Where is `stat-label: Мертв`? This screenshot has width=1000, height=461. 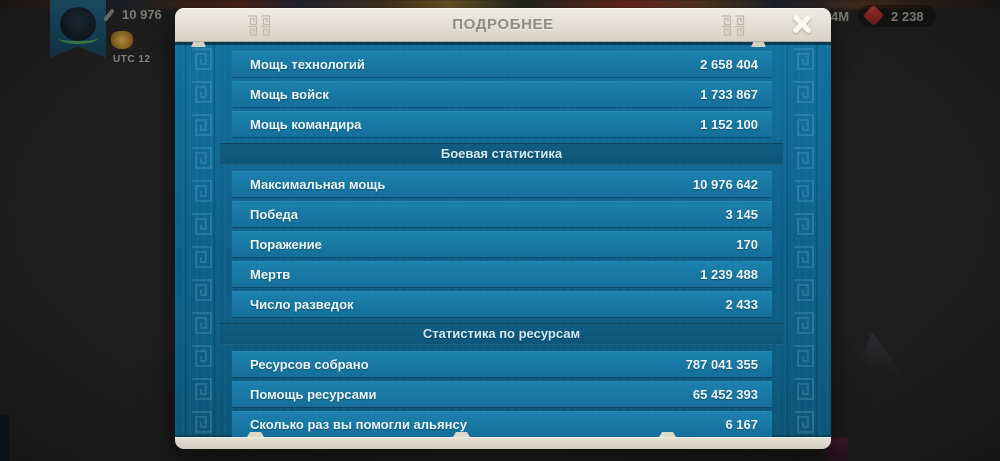 stat-label: Мертв is located at coordinates (270, 274).